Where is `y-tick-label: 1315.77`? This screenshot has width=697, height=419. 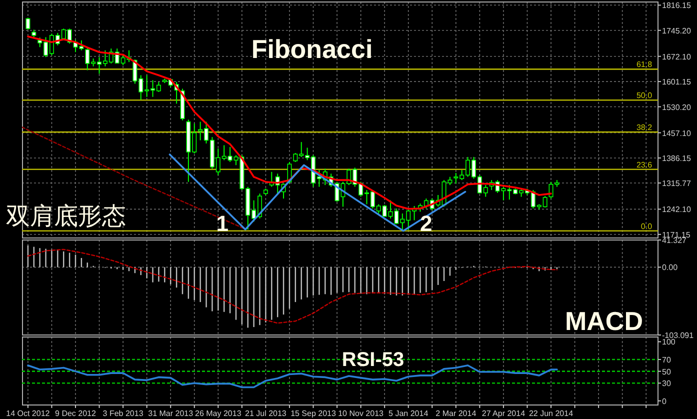
y-tick-label: 1315.77 is located at coordinates (677, 183).